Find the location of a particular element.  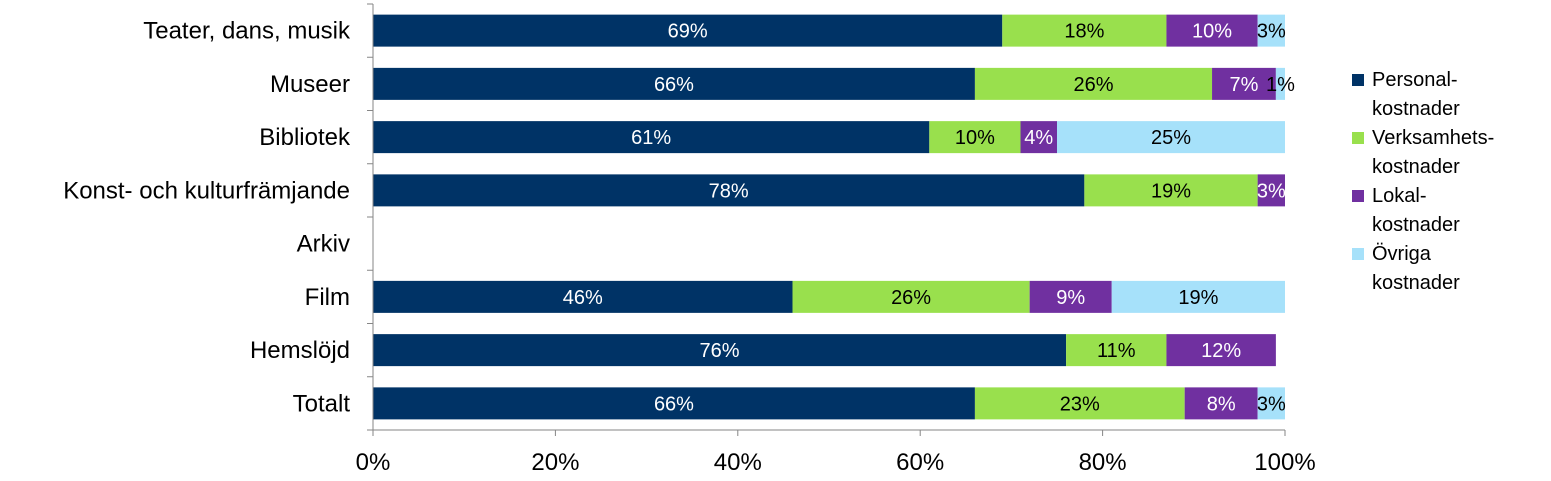

category-label: Hemslöjd is located at coordinates (300, 350).